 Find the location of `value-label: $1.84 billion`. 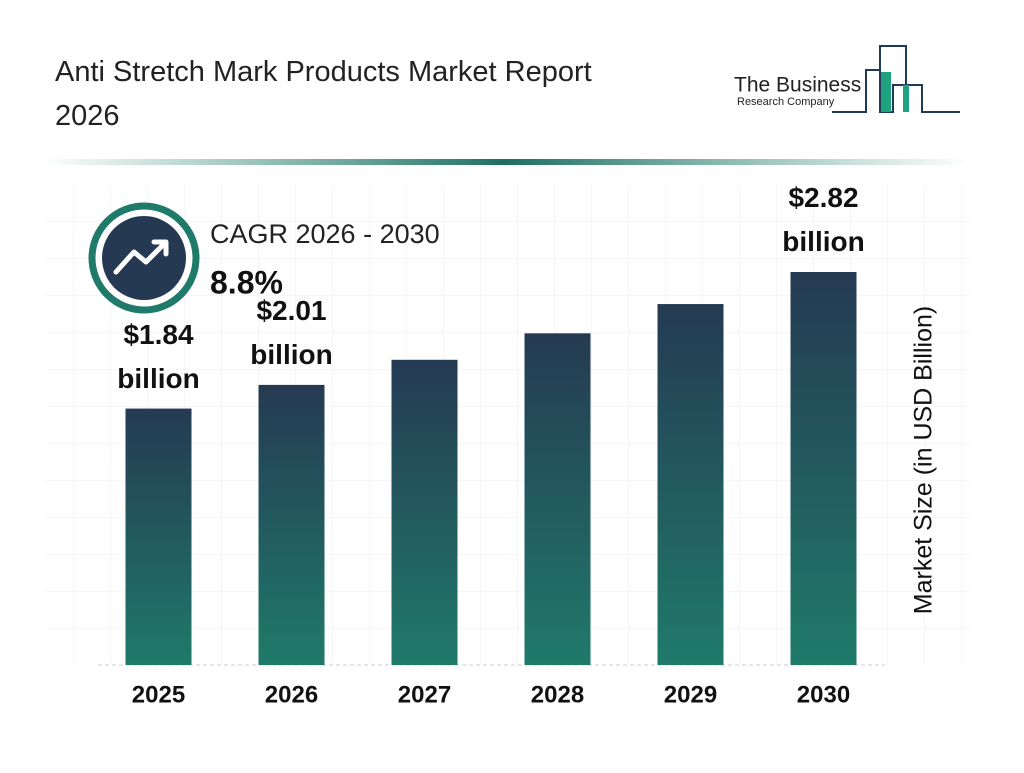

value-label: $1.84 billion is located at coordinates (158, 356).